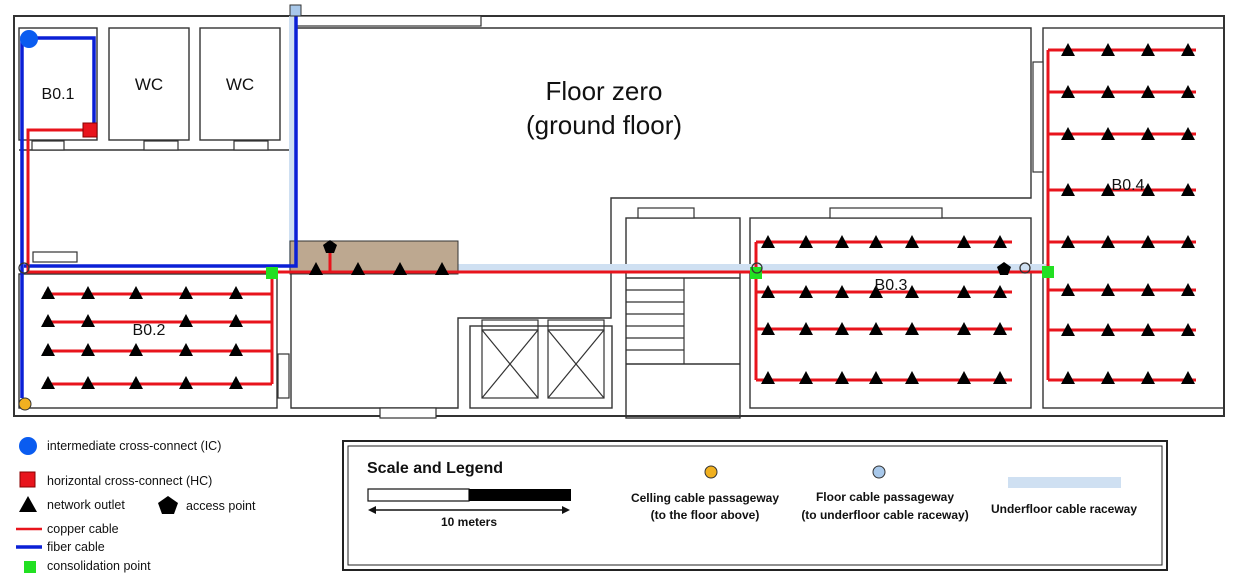 Image resolution: width=1233 pixels, height=586 pixels. I want to click on raceway-icon, so click(1064, 482).